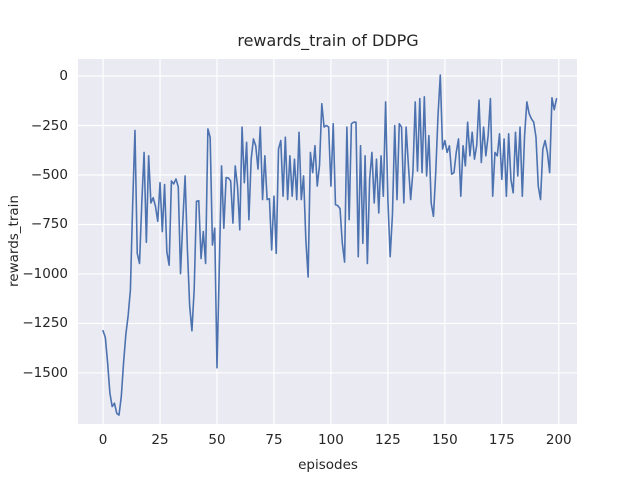 This screenshot has height=480, width=640. I want to click on x-tick-label: 75, so click(274, 440).